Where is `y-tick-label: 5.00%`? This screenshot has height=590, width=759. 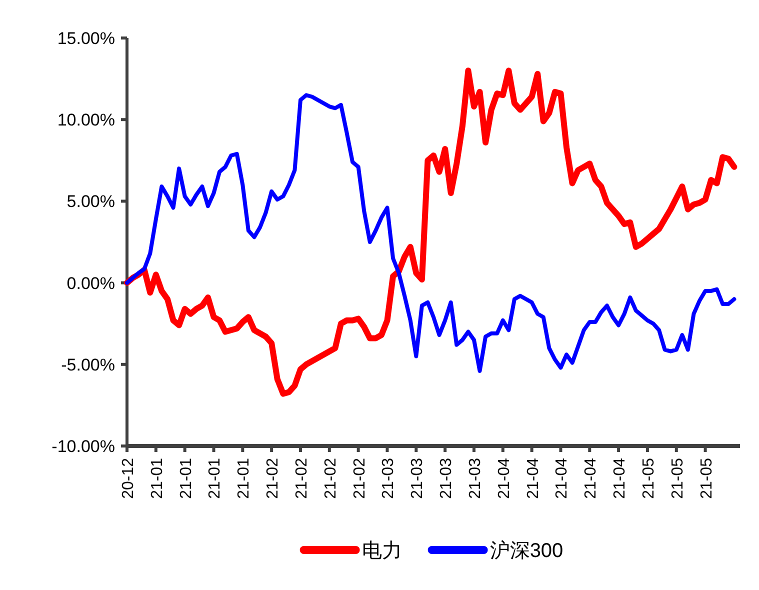 y-tick-label: 5.00% is located at coordinates (90, 202).